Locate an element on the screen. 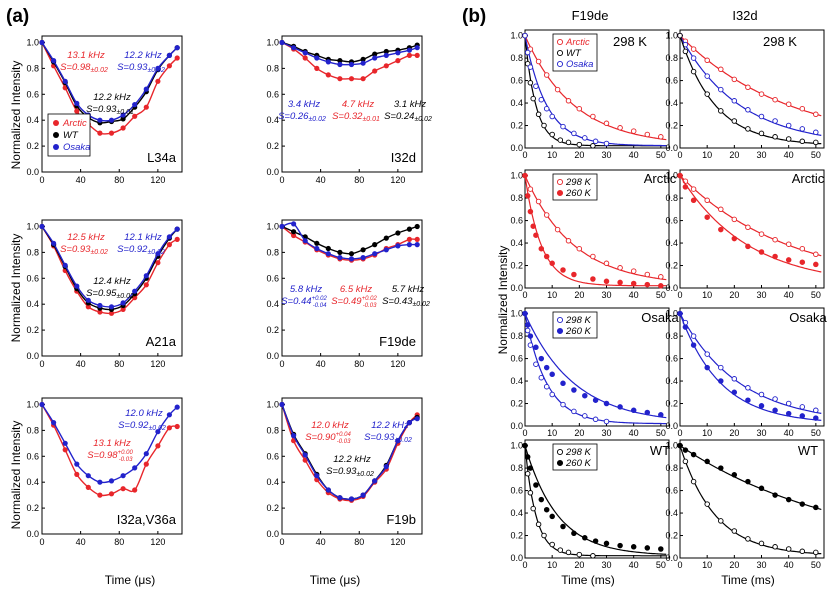 The image size is (837, 591). y-tick-label: 0.6 is located at coordinates (671, 81).